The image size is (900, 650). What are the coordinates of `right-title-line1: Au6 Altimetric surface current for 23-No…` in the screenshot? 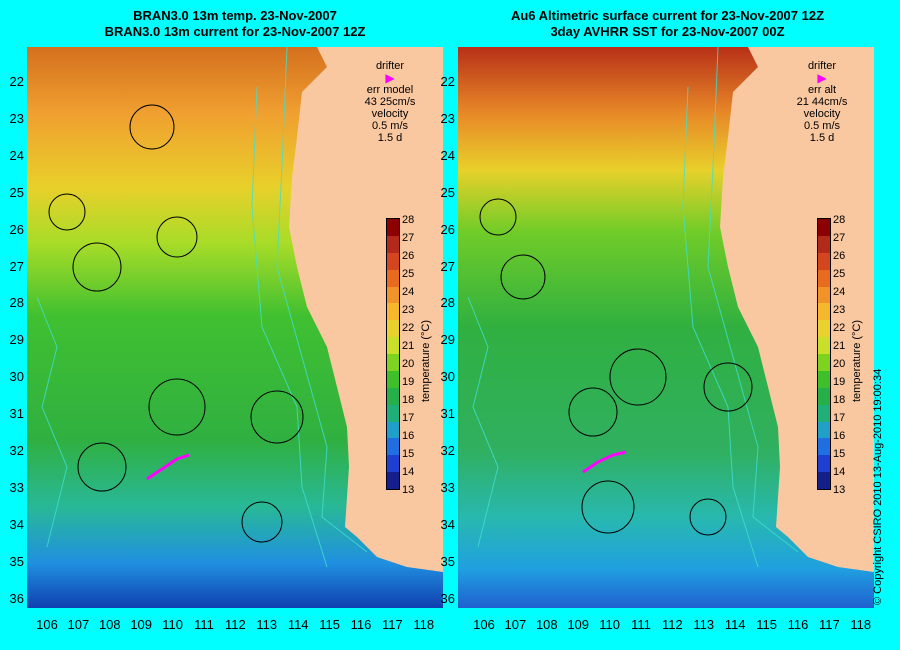 It's located at (667, 15).